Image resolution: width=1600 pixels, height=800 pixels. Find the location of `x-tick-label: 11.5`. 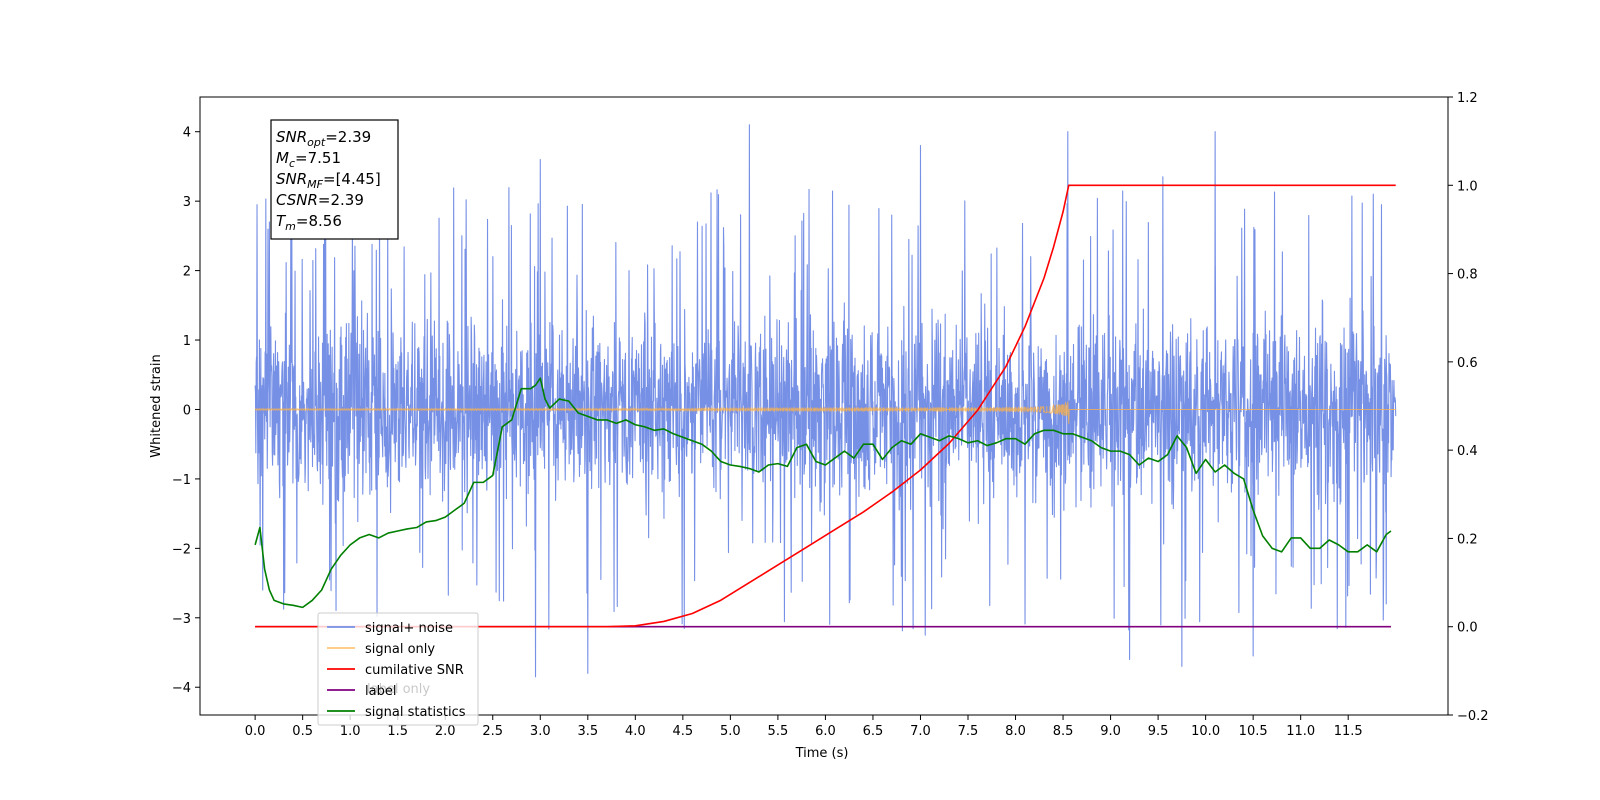

x-tick-label: 11.5 is located at coordinates (1348, 731).